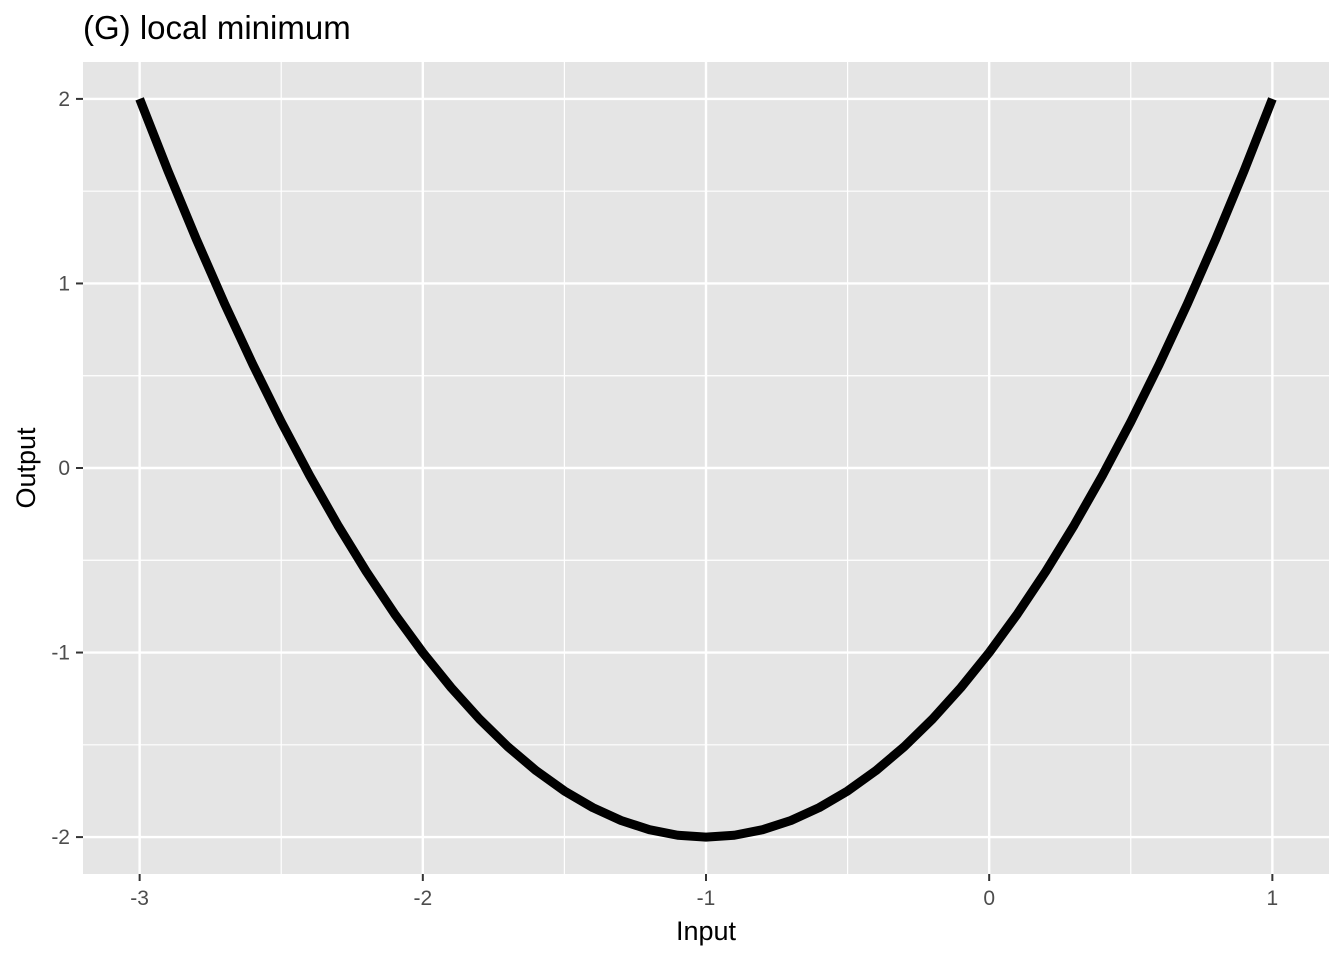 The image size is (1344, 960). I want to click on x-axis: -3 -2 -1 0 1, so click(704, 892).